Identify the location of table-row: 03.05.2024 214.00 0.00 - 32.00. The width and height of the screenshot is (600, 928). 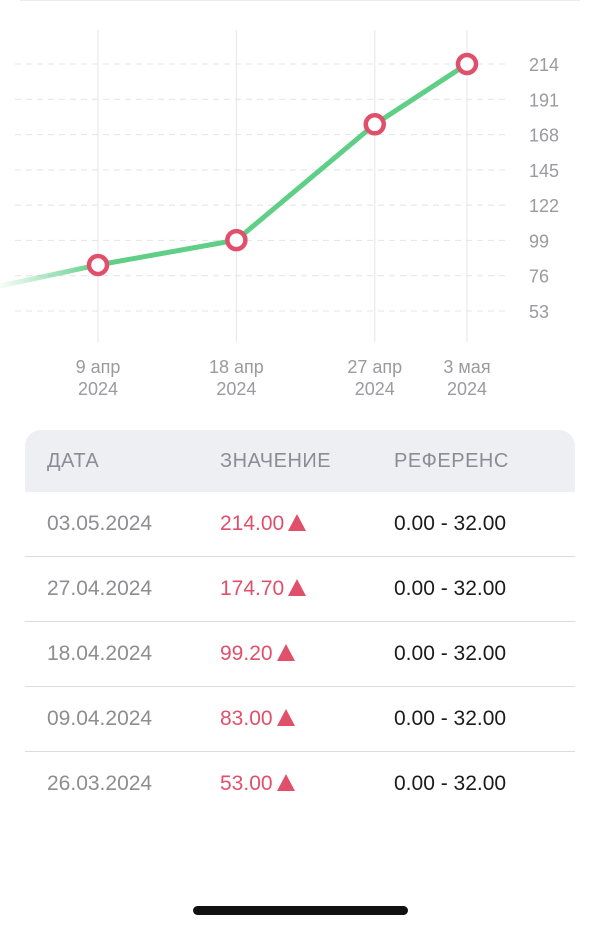
(300, 524).